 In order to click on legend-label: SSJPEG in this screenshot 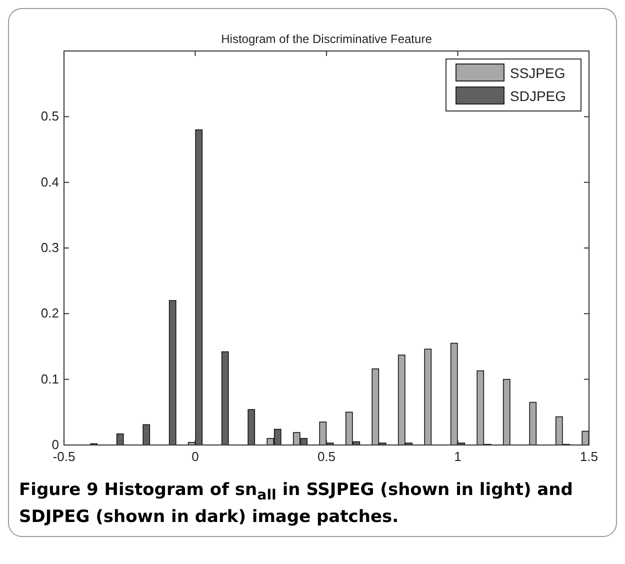, I will do `click(538, 73)`.